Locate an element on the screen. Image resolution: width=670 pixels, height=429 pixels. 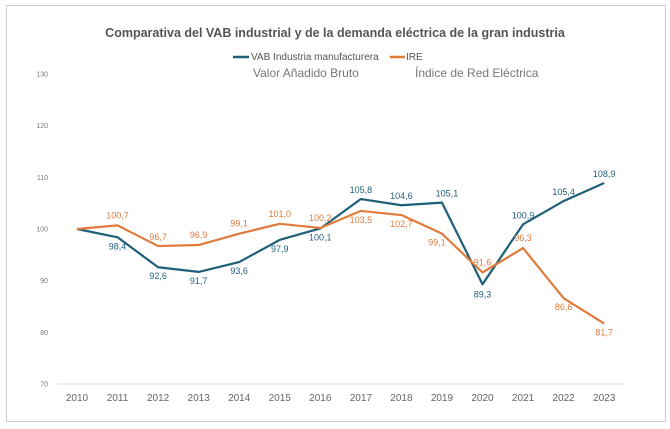
legend: VAB Industria manufacturera IRE is located at coordinates (328, 57).